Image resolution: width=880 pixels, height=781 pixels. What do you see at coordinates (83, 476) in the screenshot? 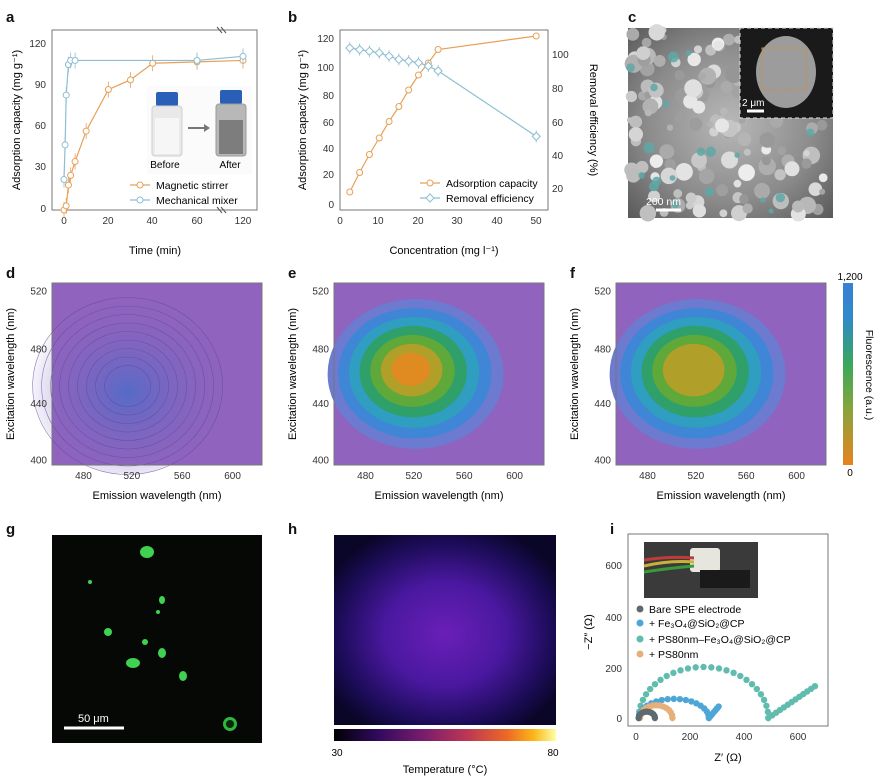
I see `x-tick-label: 480` at bounding box center [83, 476].